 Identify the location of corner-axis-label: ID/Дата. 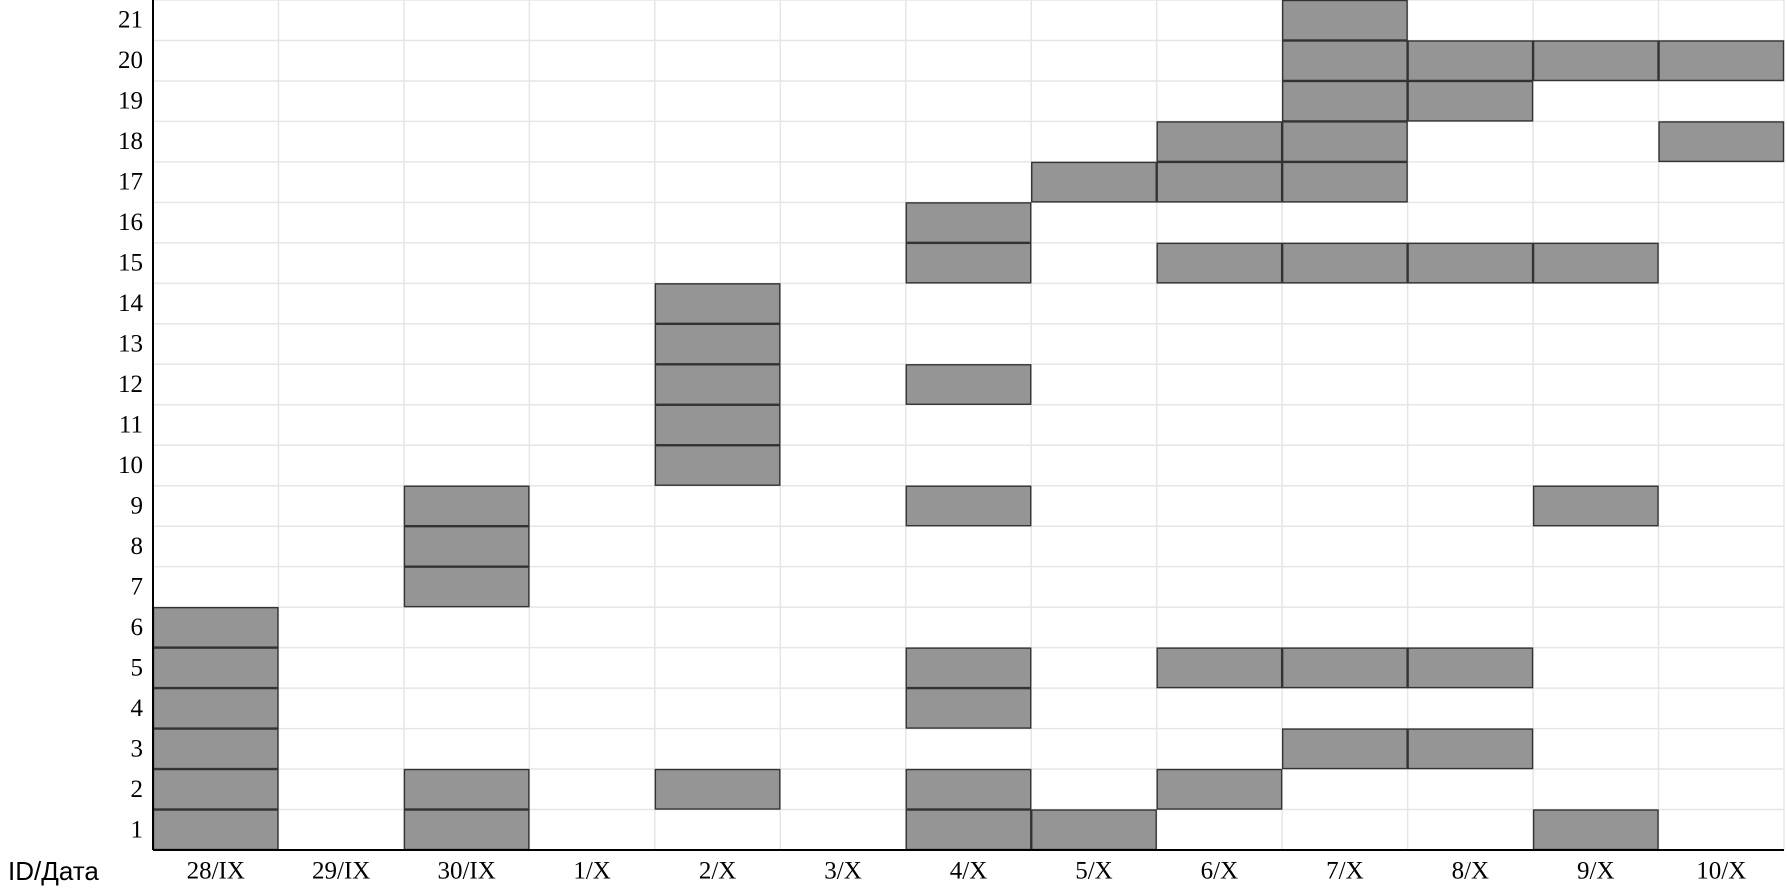
(53, 871).